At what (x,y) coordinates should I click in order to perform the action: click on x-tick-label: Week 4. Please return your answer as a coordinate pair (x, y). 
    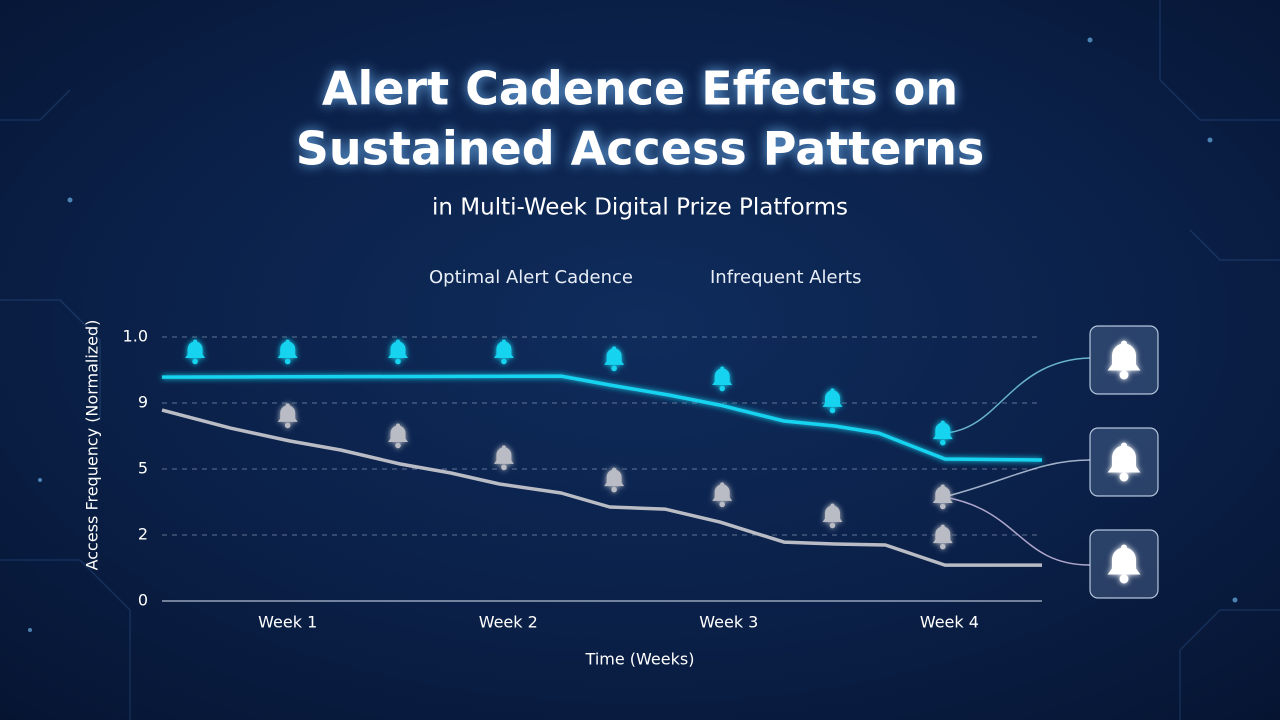
    Looking at the image, I should click on (949, 622).